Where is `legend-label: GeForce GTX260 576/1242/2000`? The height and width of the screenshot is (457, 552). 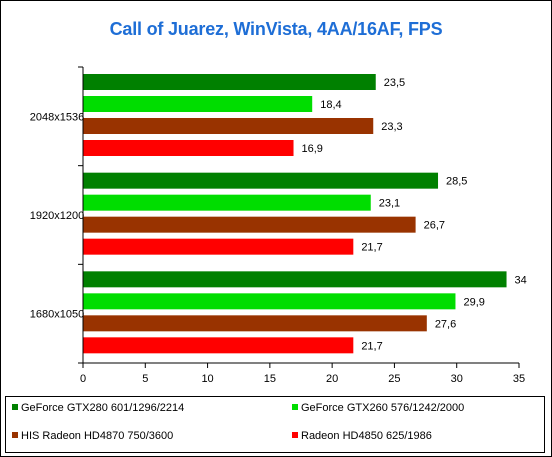 legend-label: GeForce GTX260 576/1242/2000 is located at coordinates (383, 408).